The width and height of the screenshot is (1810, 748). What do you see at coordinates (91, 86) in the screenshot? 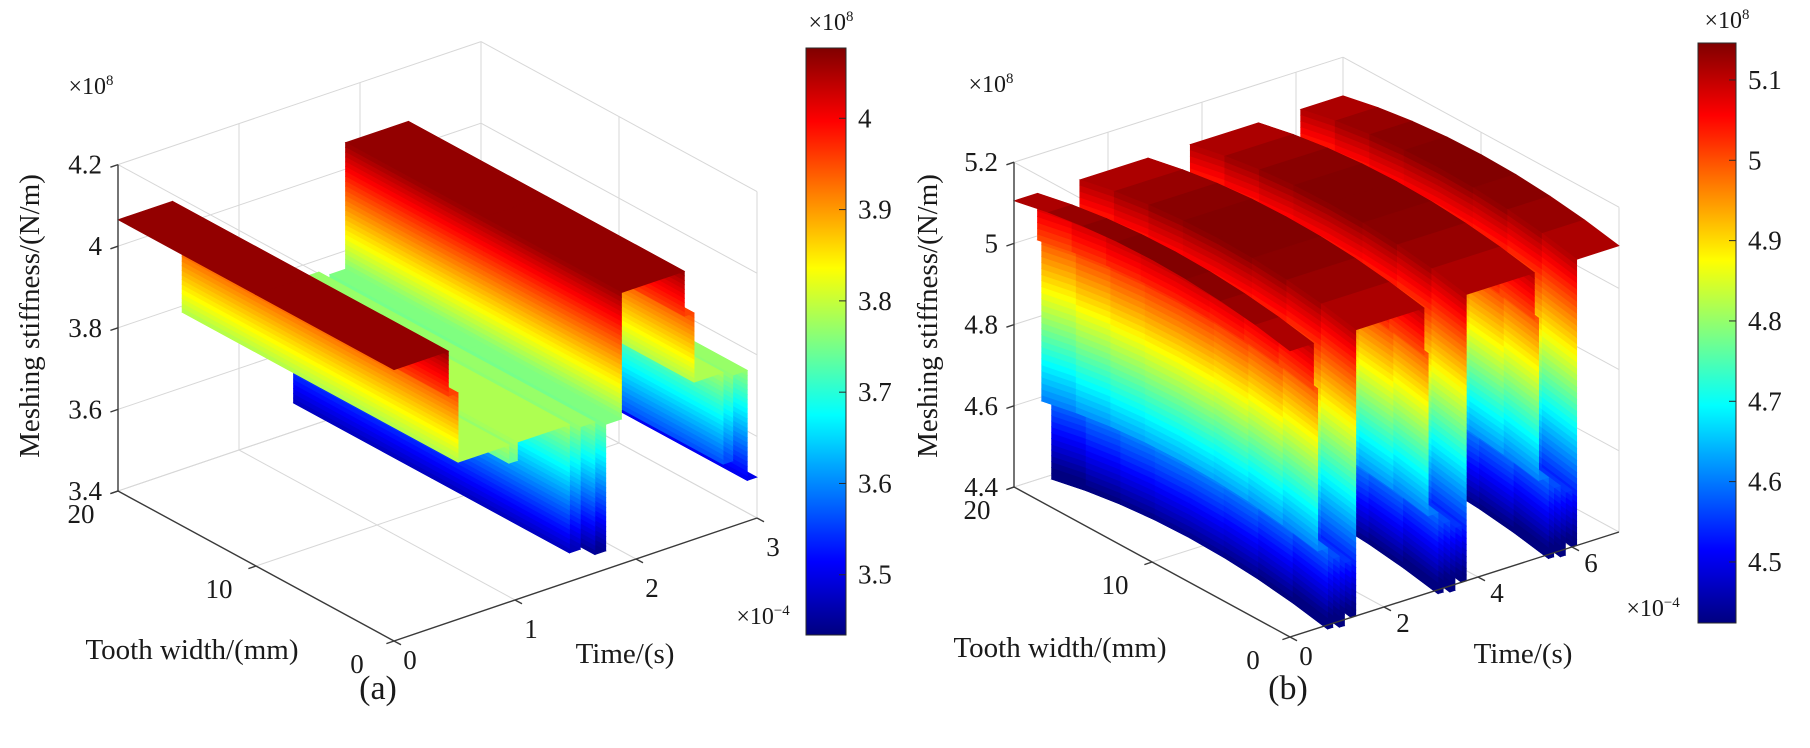
I see `z-exponent-label-a: ×10⁸` at bounding box center [91, 86].